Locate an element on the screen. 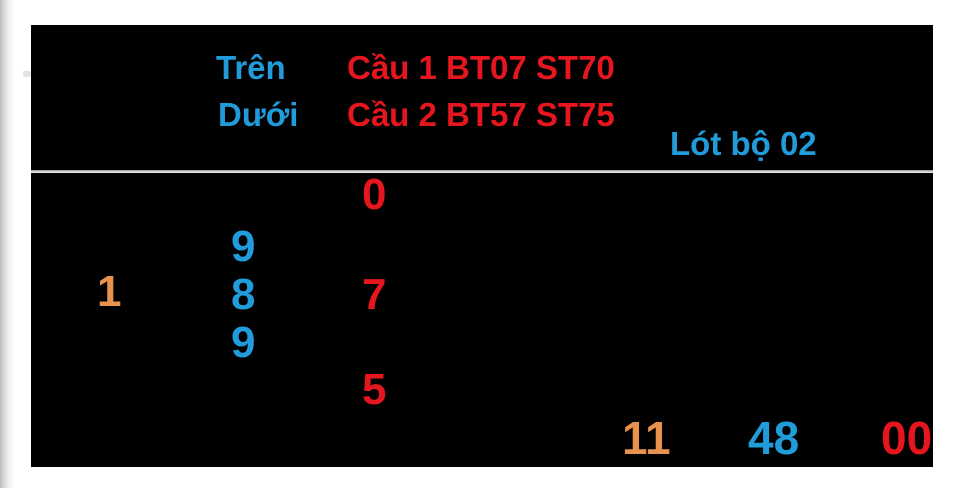  grid-digit: 1 is located at coordinates (109, 291).